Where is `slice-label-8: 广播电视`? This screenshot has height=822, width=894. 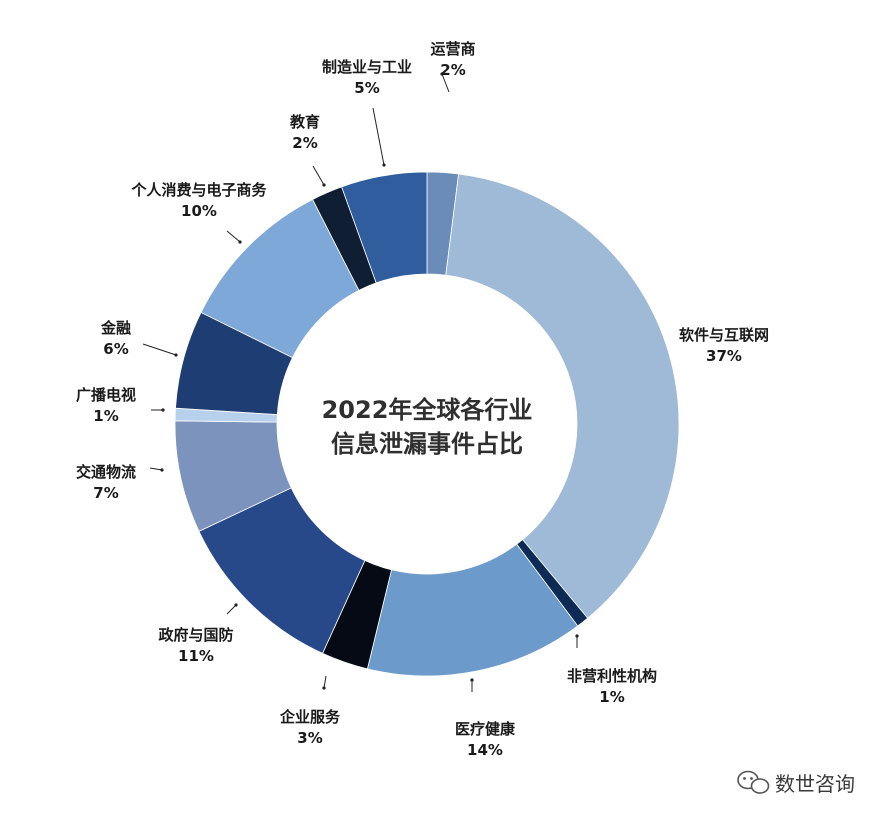 slice-label-8: 广播电视 is located at coordinates (106, 395).